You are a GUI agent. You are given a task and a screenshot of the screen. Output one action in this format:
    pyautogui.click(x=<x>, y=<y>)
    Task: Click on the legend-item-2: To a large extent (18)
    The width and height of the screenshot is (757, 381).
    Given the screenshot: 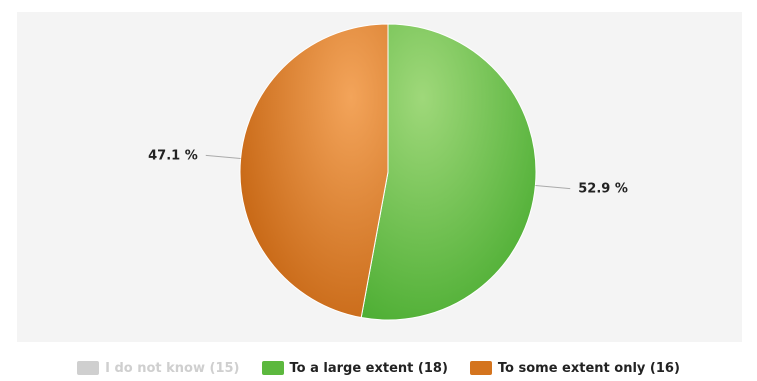 What is the action you would take?
    pyautogui.click(x=354, y=368)
    